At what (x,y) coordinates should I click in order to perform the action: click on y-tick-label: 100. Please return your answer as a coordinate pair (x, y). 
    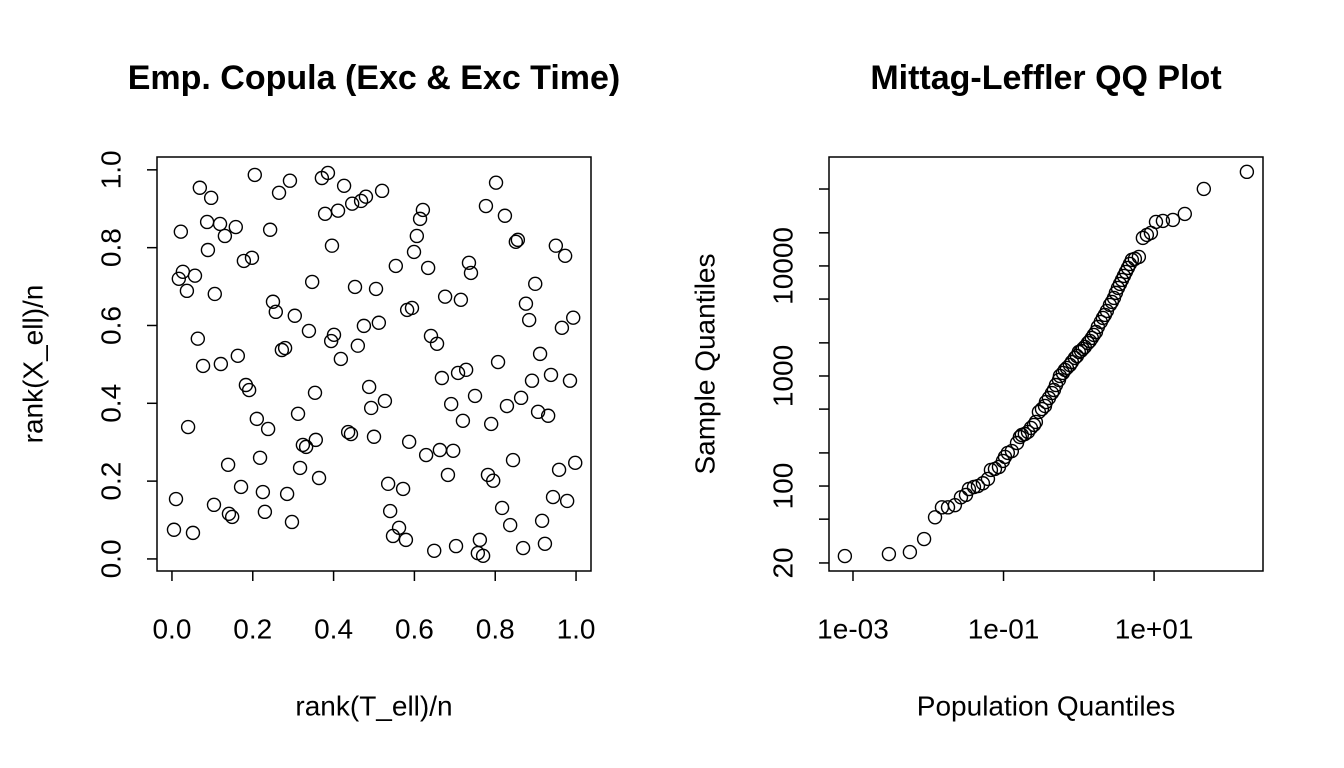
    Looking at the image, I should click on (782, 486).